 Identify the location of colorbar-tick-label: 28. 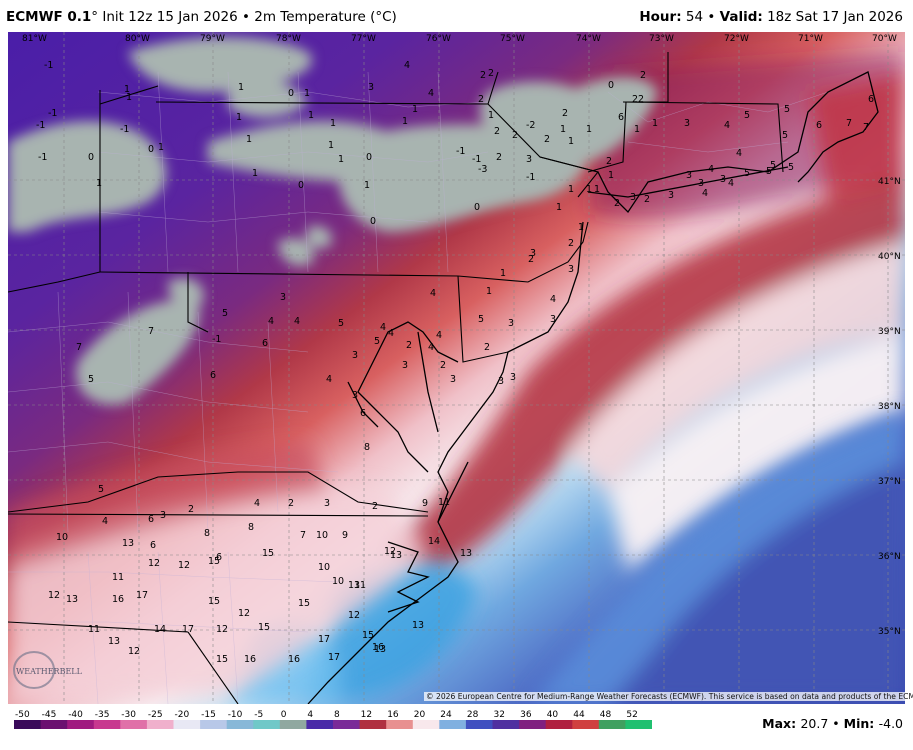
(473, 715).